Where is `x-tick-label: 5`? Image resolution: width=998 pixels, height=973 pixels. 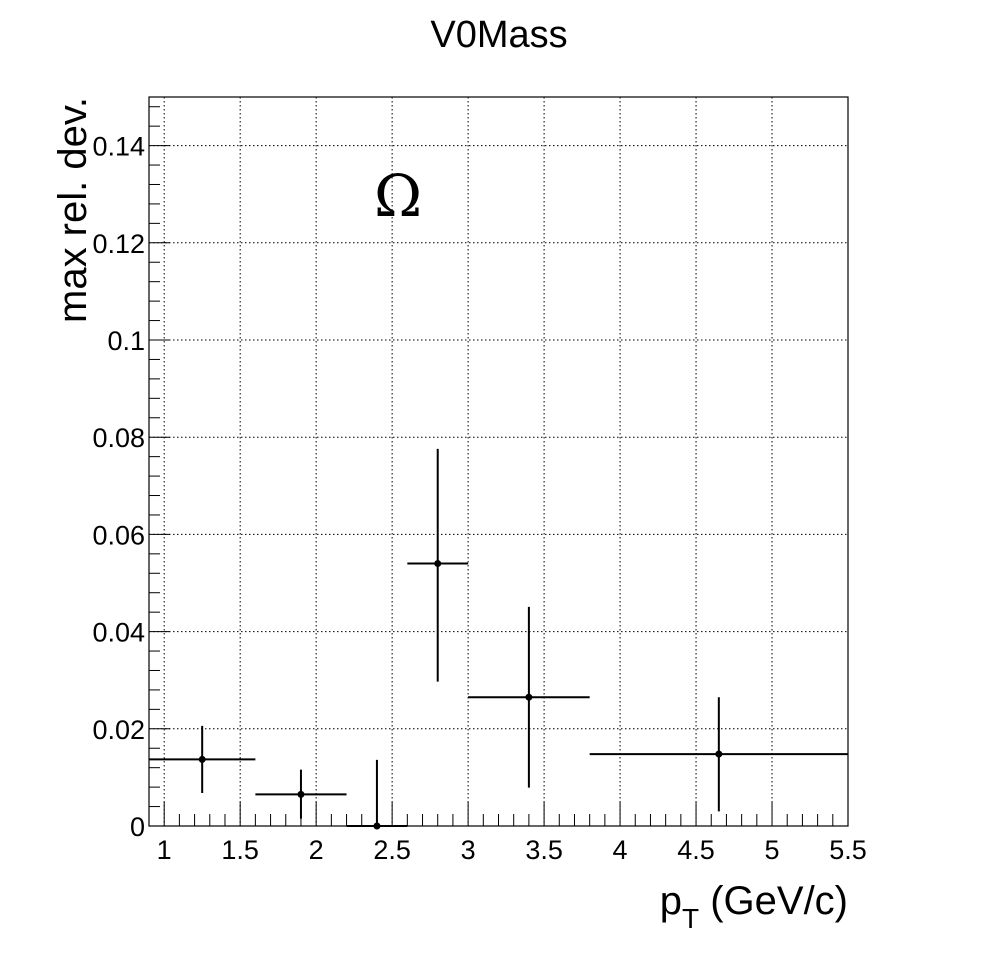 x-tick-label: 5 is located at coordinates (772, 850).